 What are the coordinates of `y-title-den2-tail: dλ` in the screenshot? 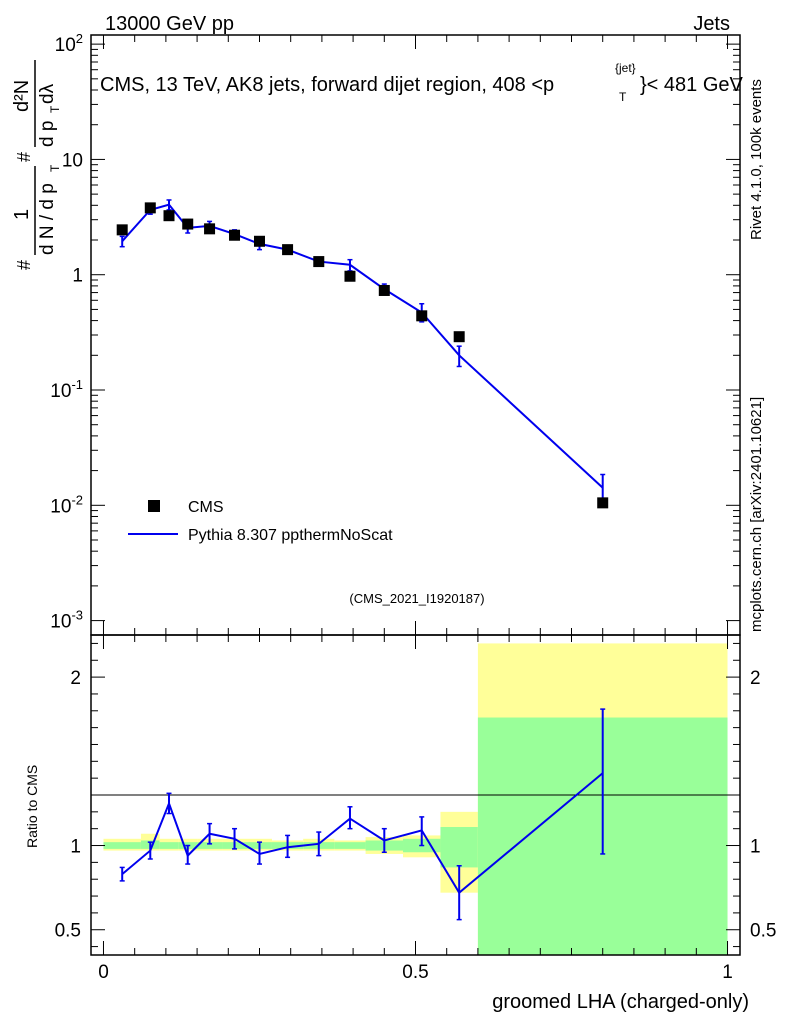 It's located at (47, 93).